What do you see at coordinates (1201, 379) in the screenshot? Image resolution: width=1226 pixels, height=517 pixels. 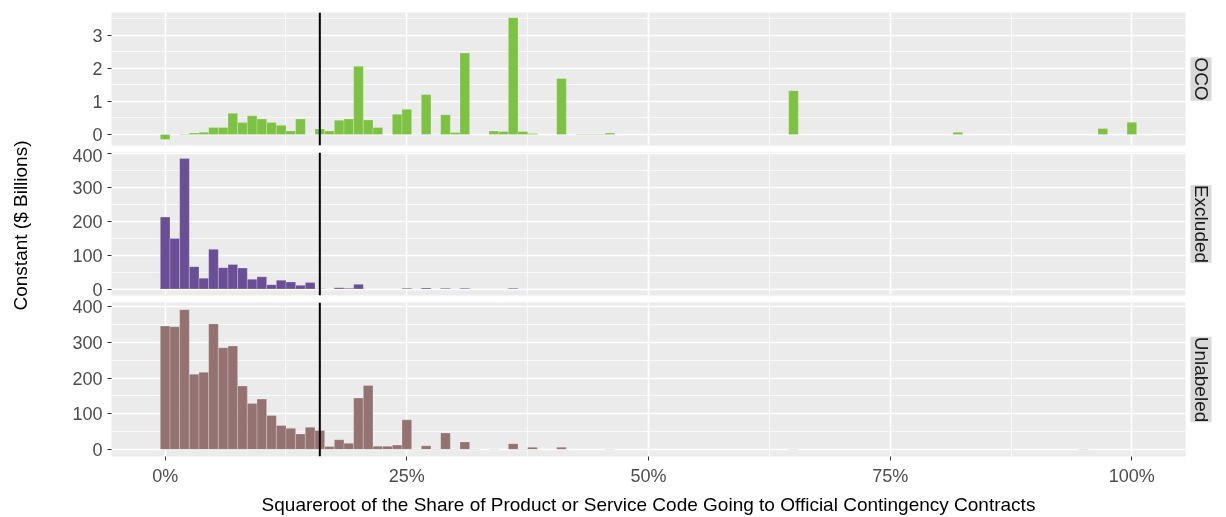 I see `text: Unlabeled` at bounding box center [1201, 379].